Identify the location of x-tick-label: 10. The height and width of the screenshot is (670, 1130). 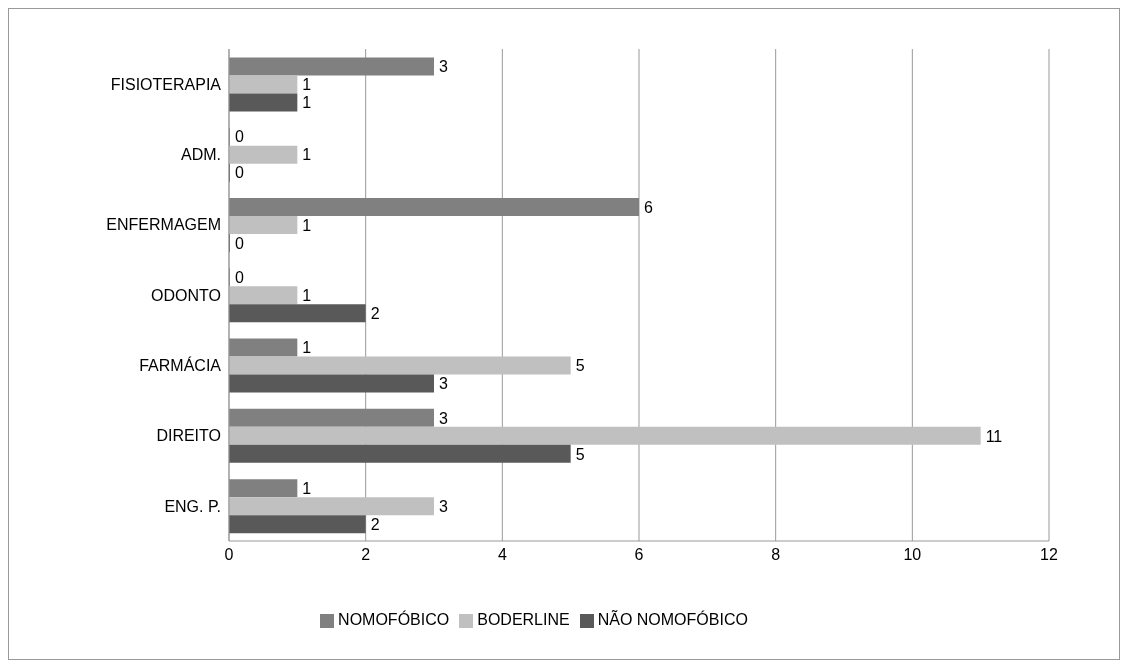
(912, 555).